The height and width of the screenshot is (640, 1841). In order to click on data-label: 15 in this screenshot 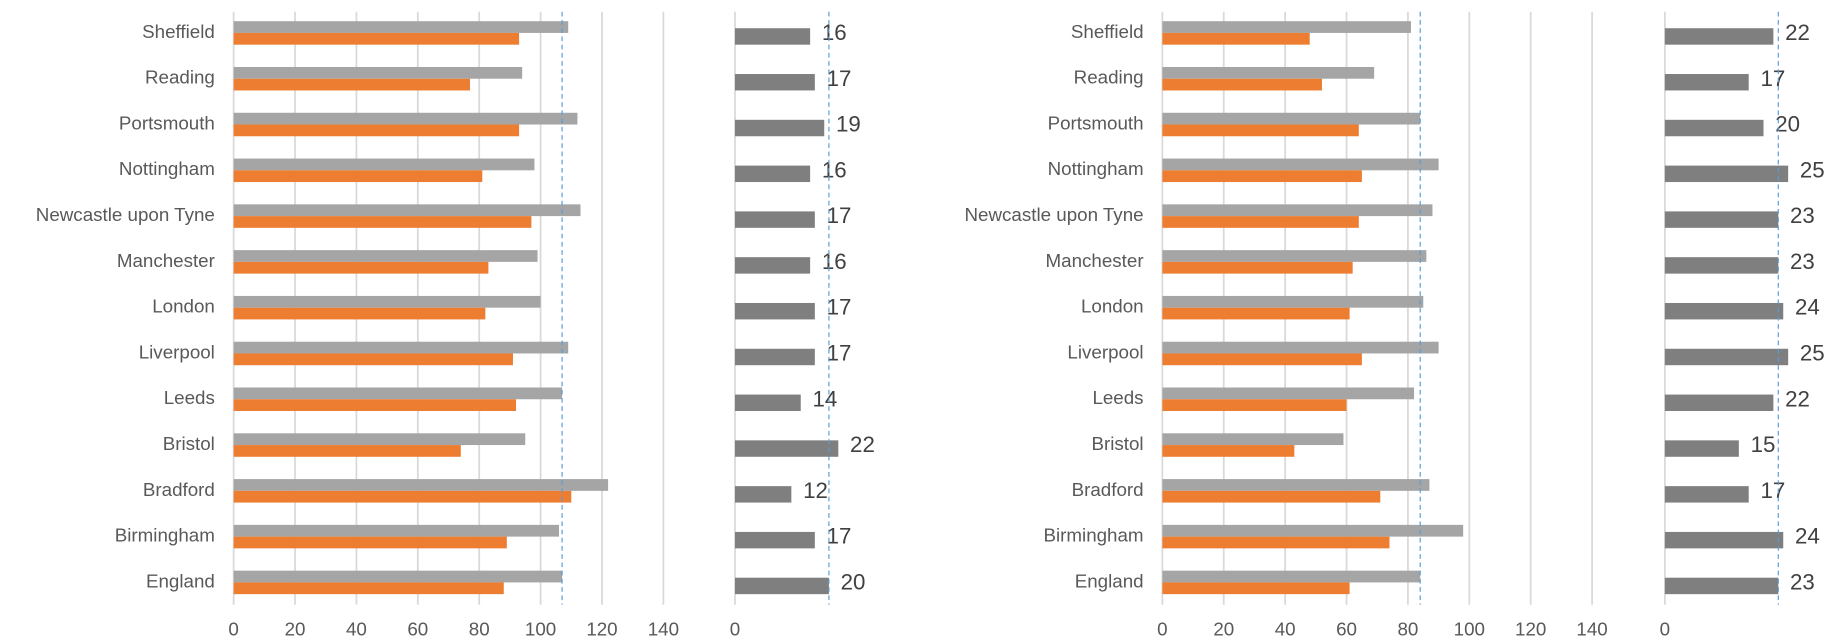, I will do `click(1763, 444)`.